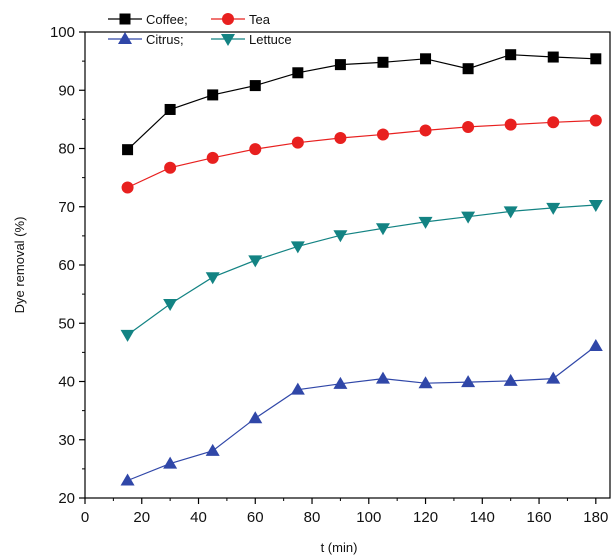 The width and height of the screenshot is (614, 558). What do you see at coordinates (66, 440) in the screenshot?
I see `y-tick-label: 30` at bounding box center [66, 440].